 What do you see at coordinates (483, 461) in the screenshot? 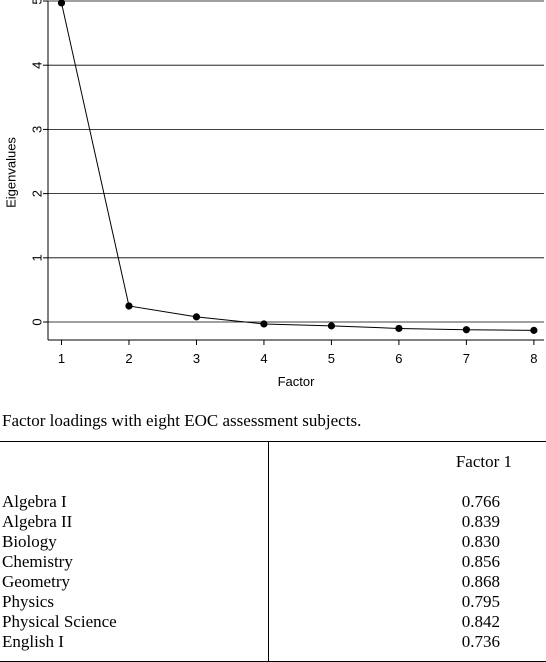
I see `column-header-factor-1: Factor 1` at bounding box center [483, 461].